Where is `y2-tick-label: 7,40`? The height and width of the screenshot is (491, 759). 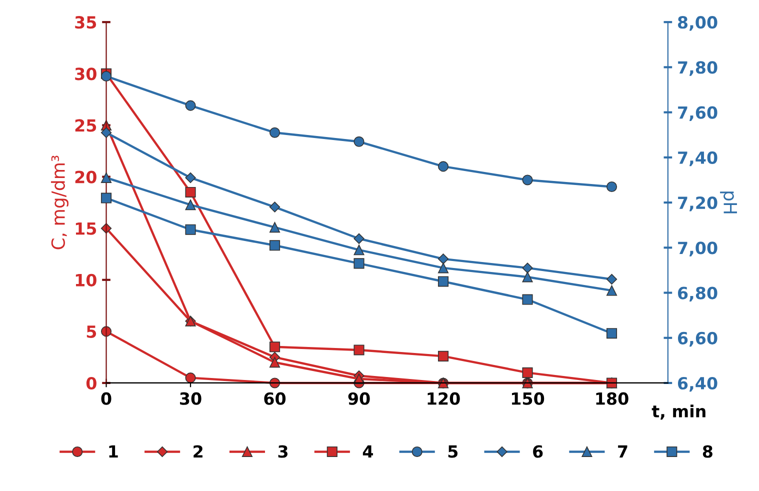
y2-tick-label: 7,40 is located at coordinates (698, 158).